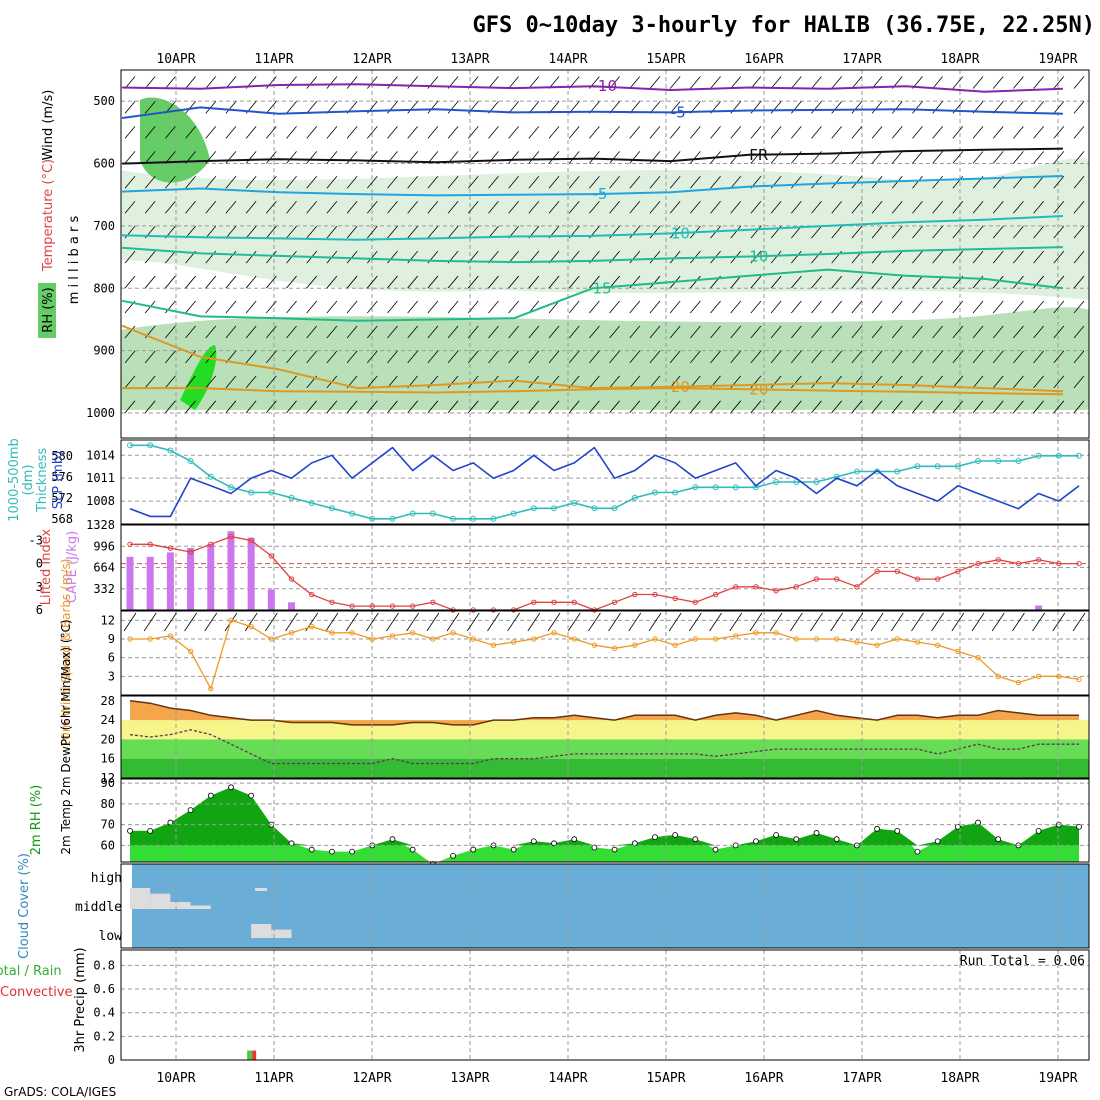  Describe the element at coordinates (47, 310) in the screenshot. I see `rh-legend-swatch` at that location.